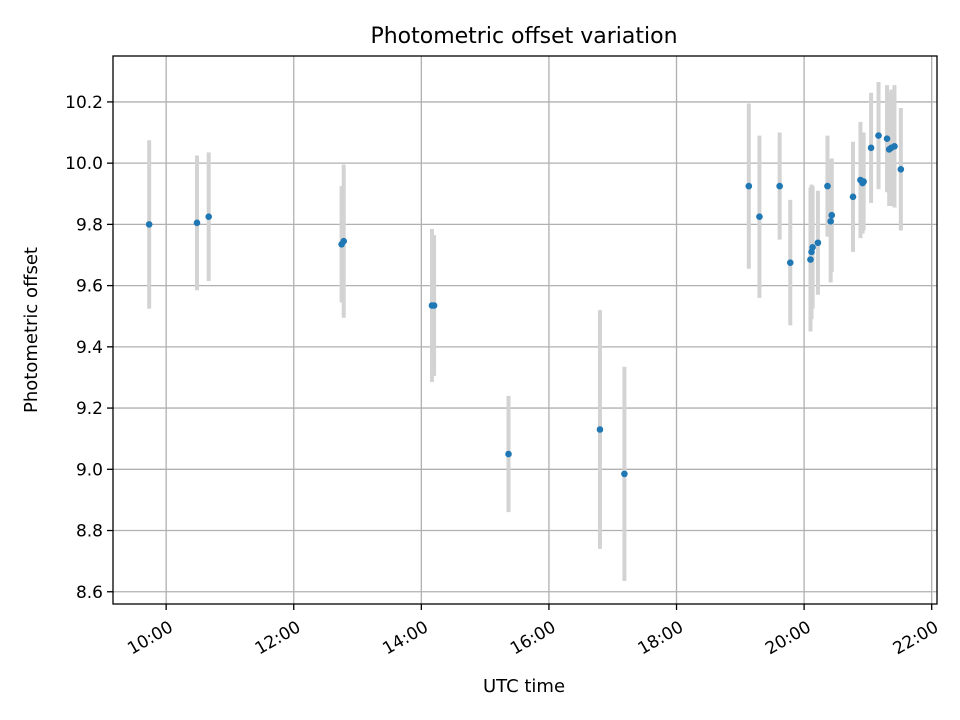 Image resolution: width=960 pixels, height=720 pixels. What do you see at coordinates (523, 36) in the screenshot?
I see `chart-title: Photometric offset variation` at bounding box center [523, 36].